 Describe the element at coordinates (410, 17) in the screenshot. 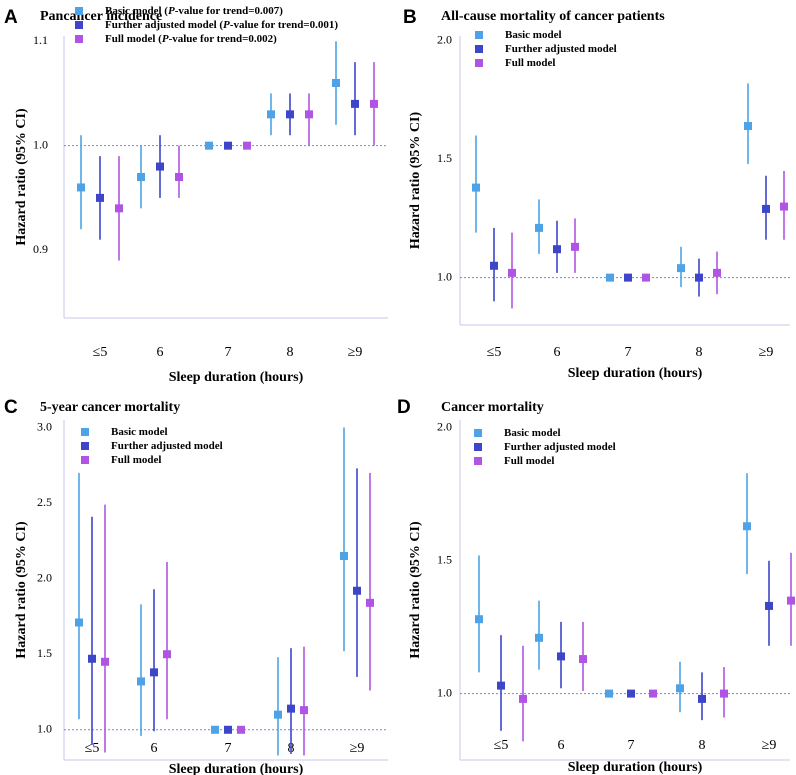

I see `panel-label: B` at that location.